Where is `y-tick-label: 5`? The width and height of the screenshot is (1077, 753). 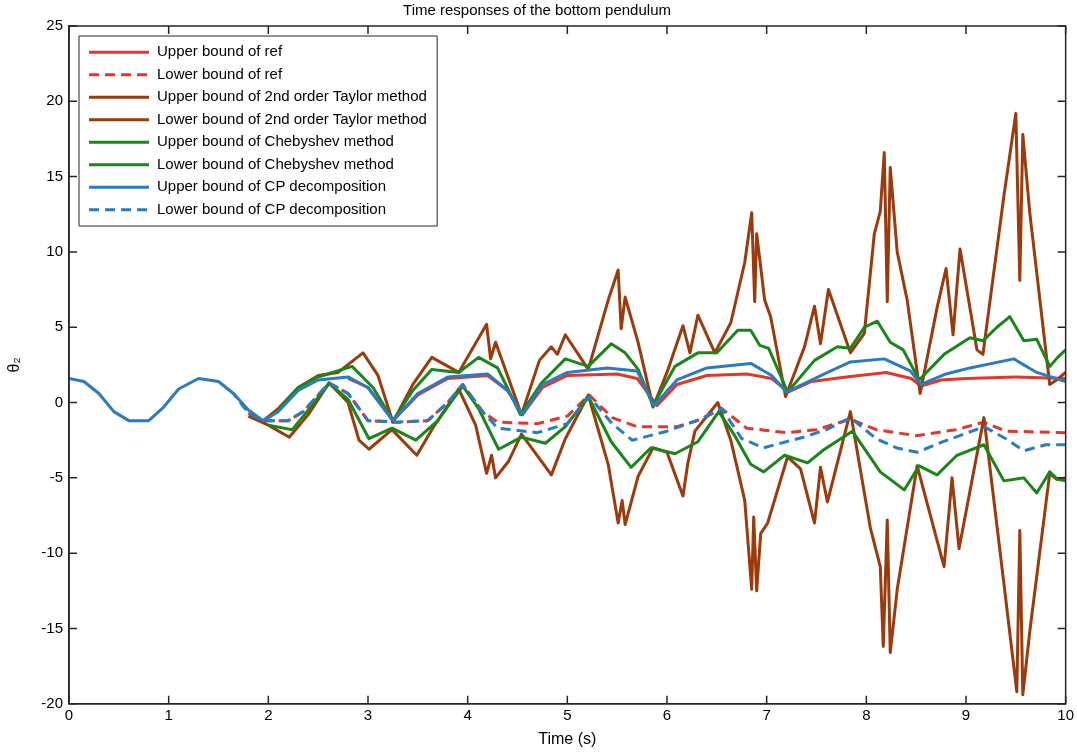 y-tick-label: 5 is located at coordinates (58, 326).